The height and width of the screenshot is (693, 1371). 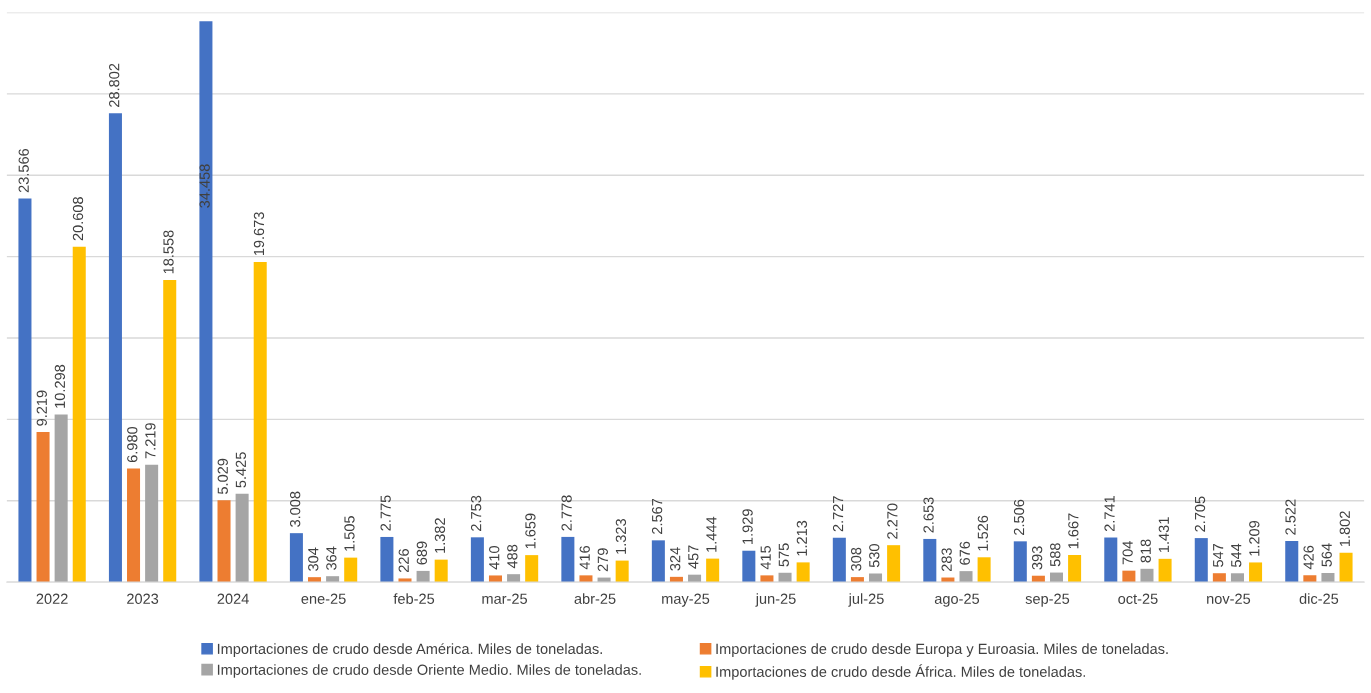 What do you see at coordinates (409, 650) in the screenshot?
I see `legend-label: Importaciones de crudo desde América. Miles de toneladas.` at bounding box center [409, 650].